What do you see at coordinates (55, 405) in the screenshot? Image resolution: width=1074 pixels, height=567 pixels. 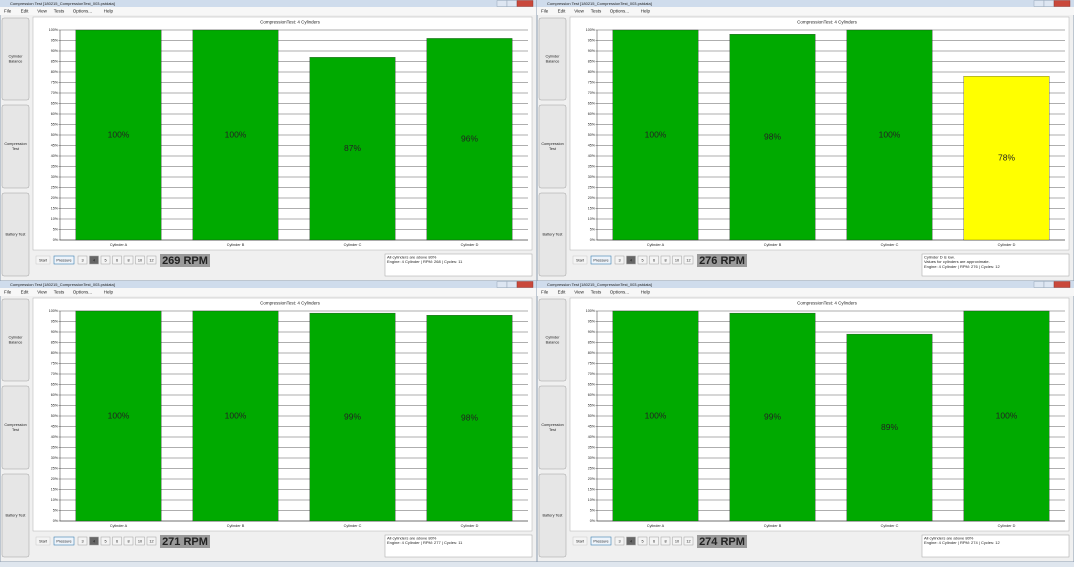 I see `y-tick-label: 55%` at bounding box center [55, 405].